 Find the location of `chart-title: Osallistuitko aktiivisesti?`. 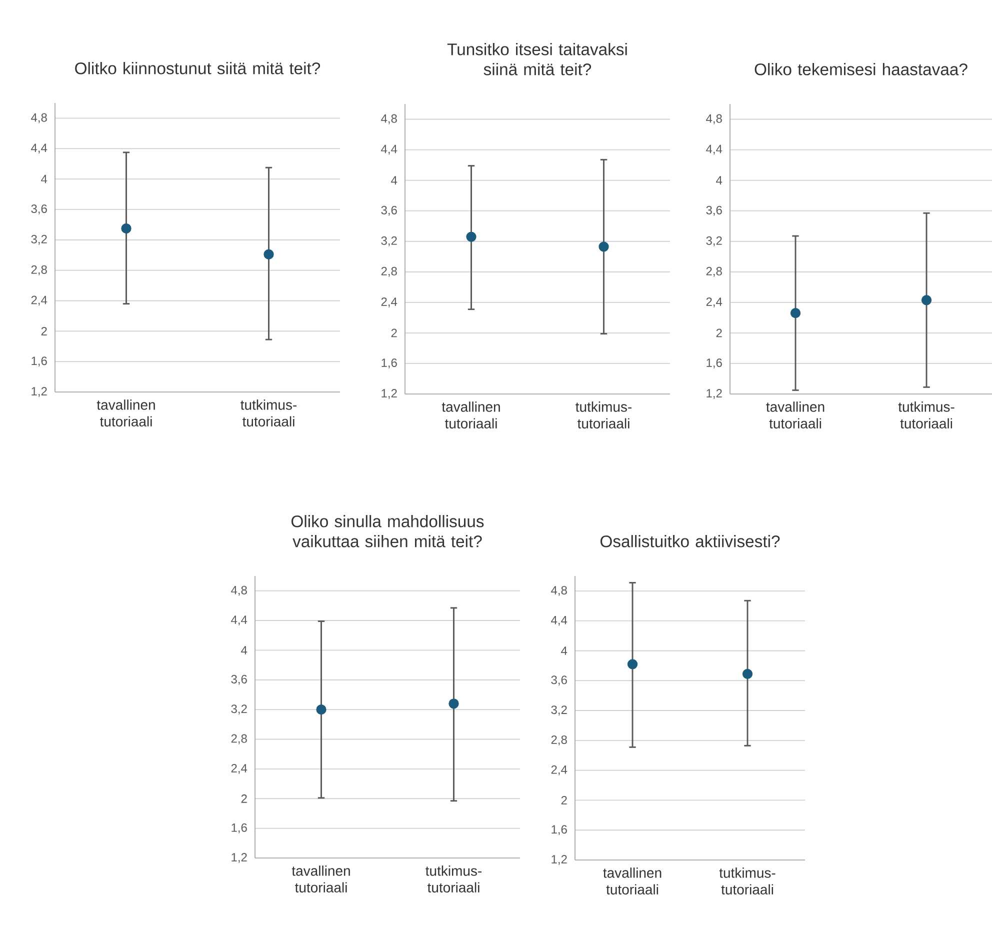

chart-title: Osallistuitko aktiivisesti? is located at coordinates (690, 541).